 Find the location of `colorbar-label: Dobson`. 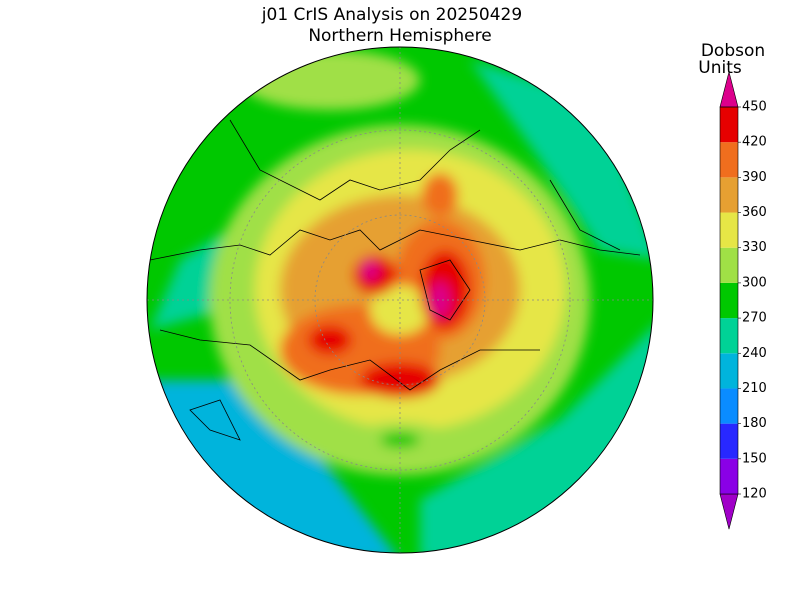

colorbar-label: Dobson is located at coordinates (733, 51).